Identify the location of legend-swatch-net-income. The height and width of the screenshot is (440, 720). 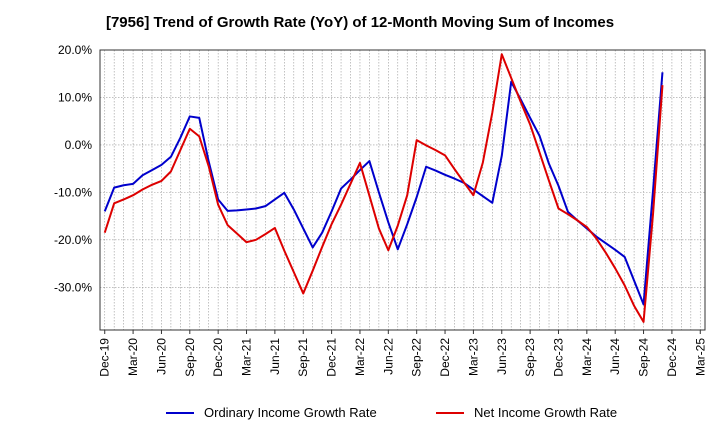
(450, 412).